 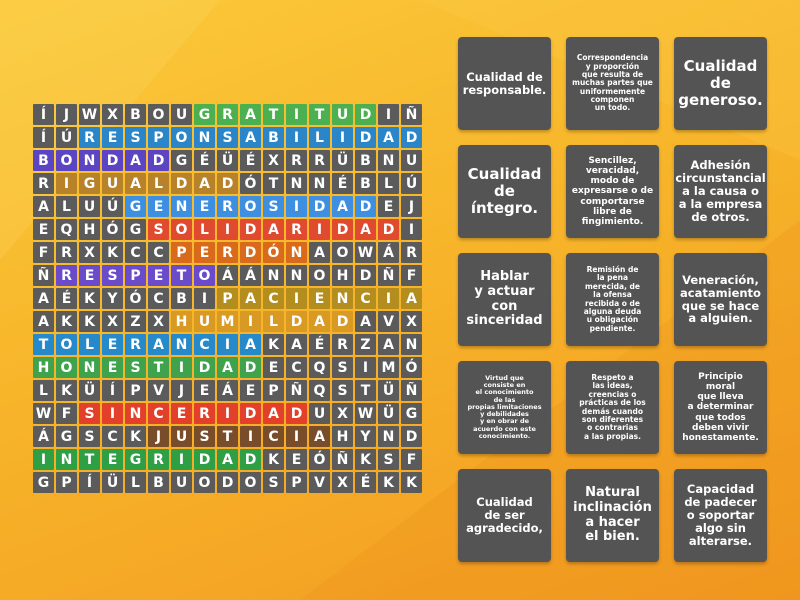 What do you see at coordinates (66, 298) in the screenshot?
I see `grid-cell: É` at bounding box center [66, 298].